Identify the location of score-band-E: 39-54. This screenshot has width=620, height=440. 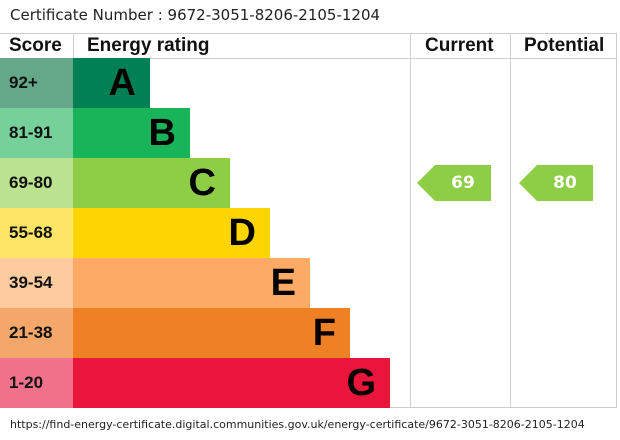
(36, 283).